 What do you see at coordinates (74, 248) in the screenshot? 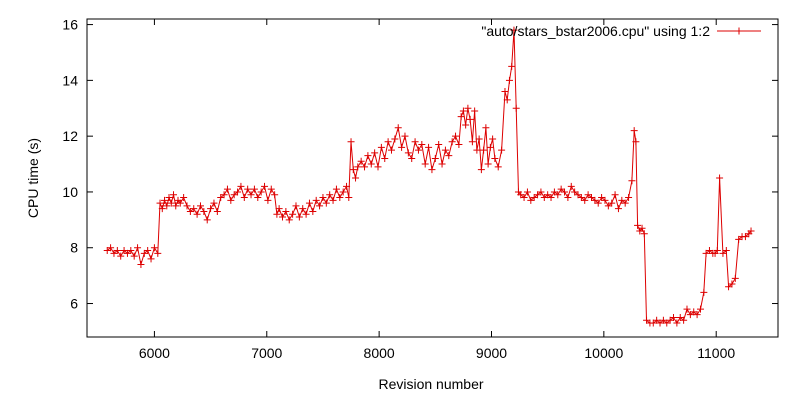
I see `y-tick-label: 8` at bounding box center [74, 248].